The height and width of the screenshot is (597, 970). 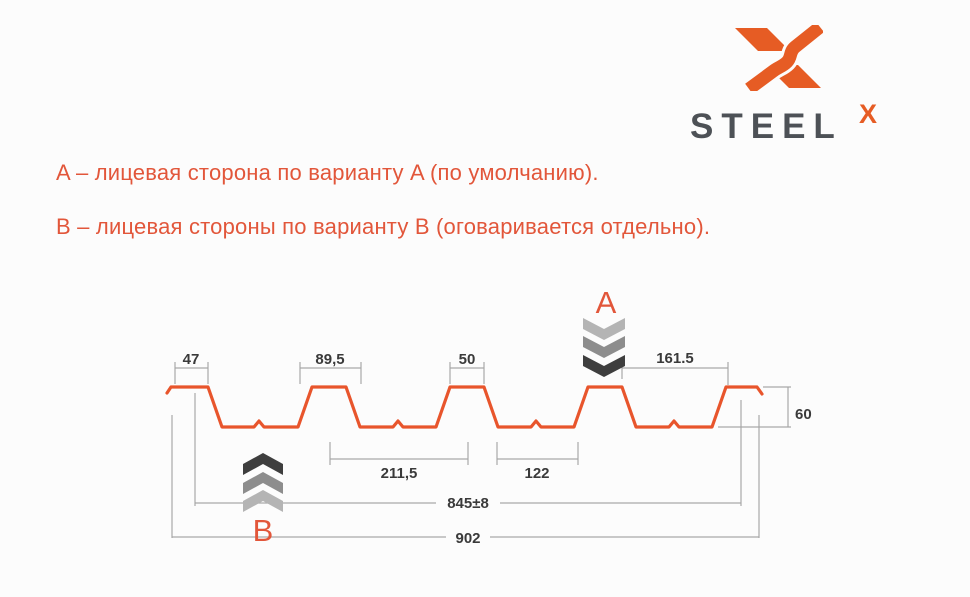 I want to click on profile-outline, so click(x=464, y=407).